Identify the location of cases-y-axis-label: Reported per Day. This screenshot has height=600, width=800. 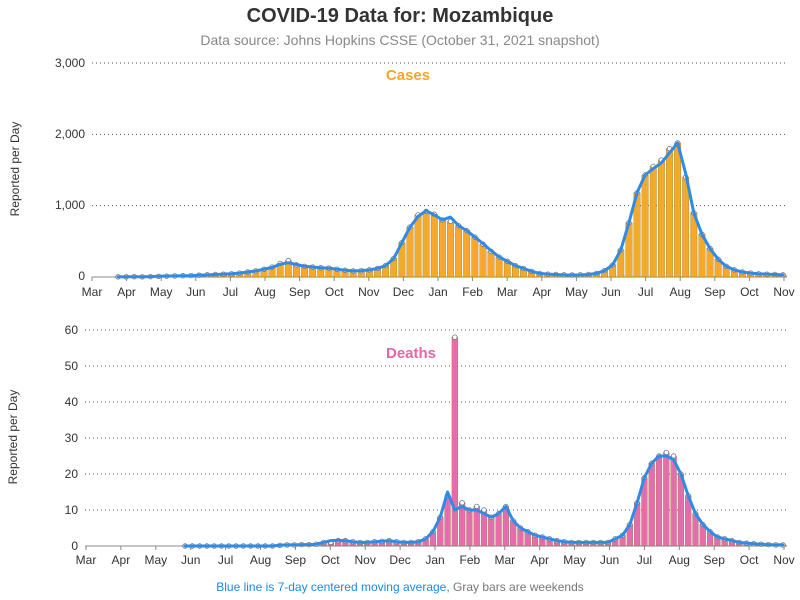
(15, 169).